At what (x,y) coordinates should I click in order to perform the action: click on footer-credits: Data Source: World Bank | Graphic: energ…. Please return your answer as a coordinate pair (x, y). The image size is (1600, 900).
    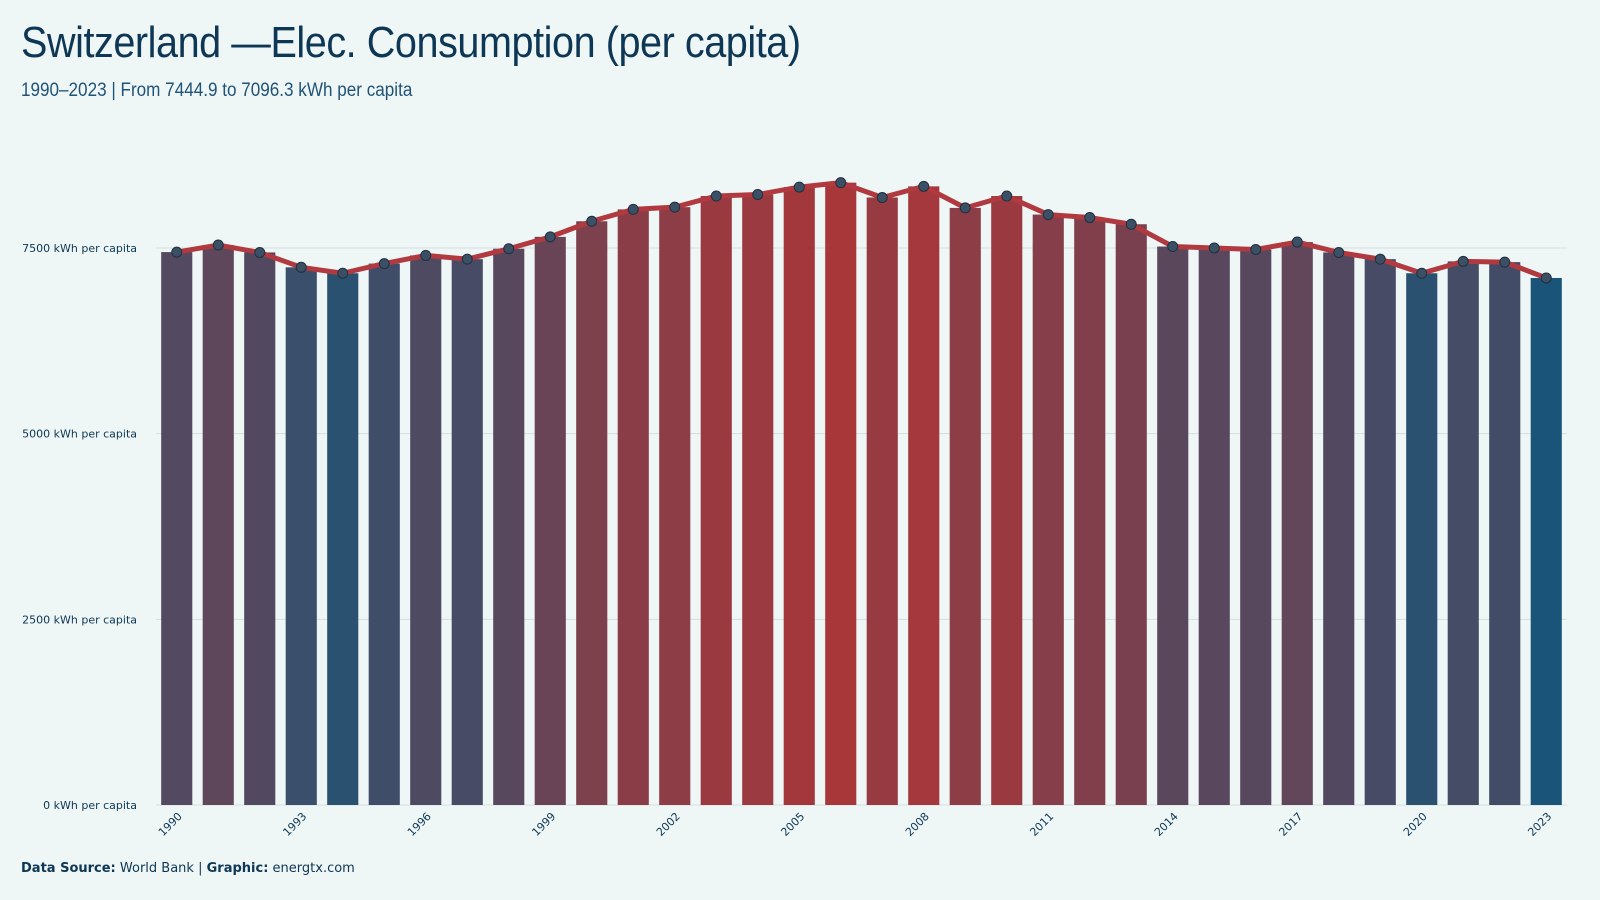
    Looking at the image, I should click on (188, 868).